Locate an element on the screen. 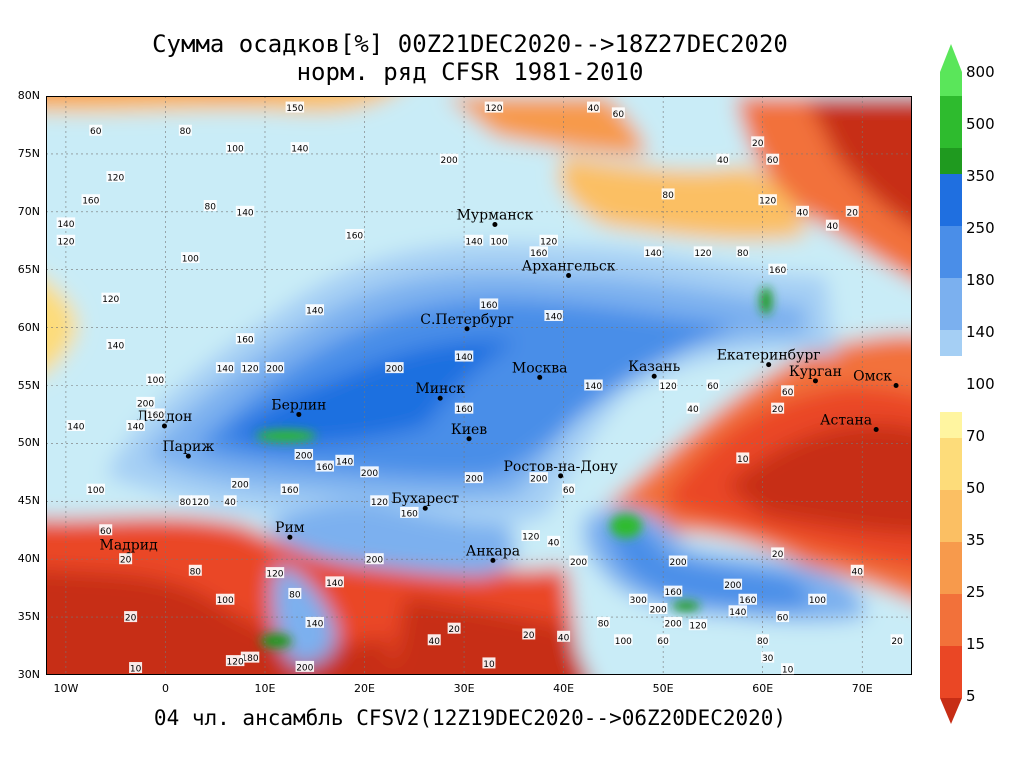 The image size is (1024, 768). lat-tick-label: 50N is located at coordinates (28, 443).